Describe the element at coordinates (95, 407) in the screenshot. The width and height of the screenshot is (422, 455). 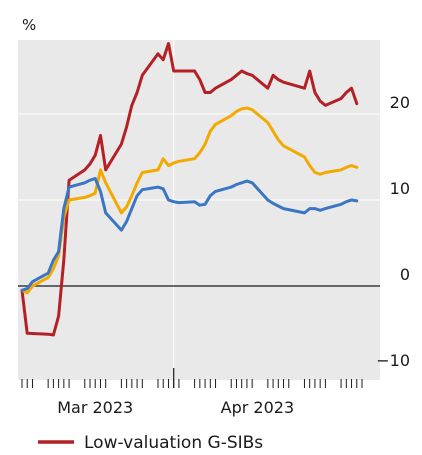
I see `x-tick-label-0: Mar 2023` at that location.